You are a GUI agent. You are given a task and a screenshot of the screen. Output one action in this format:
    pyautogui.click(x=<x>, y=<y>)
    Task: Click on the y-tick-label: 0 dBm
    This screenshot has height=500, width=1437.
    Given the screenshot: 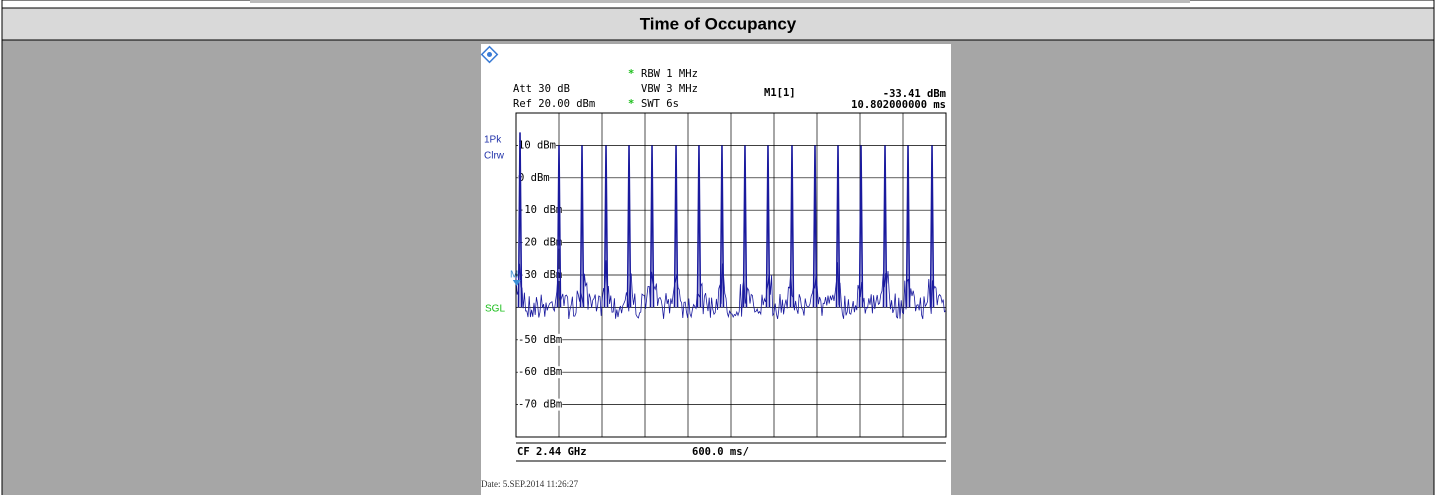 What is the action you would take?
    pyautogui.click(x=534, y=178)
    